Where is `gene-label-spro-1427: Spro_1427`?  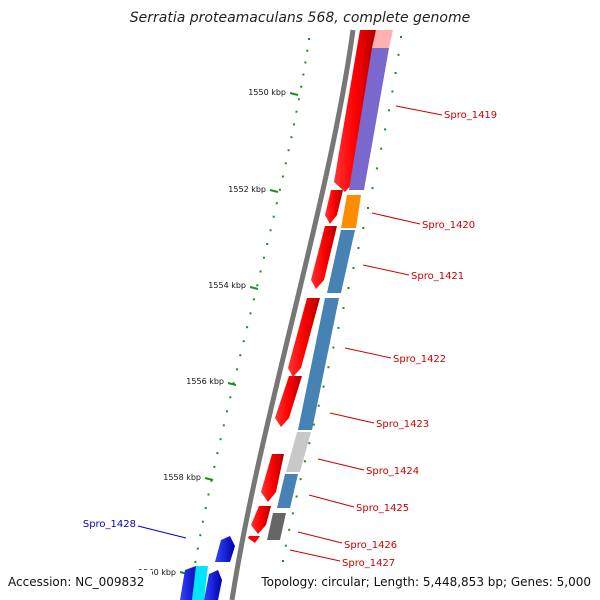 gene-label-spro-1427: Spro_1427 is located at coordinates (368, 563).